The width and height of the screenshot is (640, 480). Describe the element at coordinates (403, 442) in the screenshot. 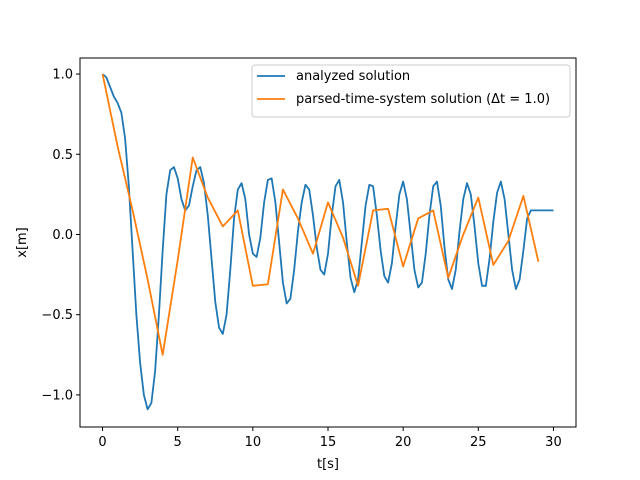

I see `x-tick-label: 20` at that location.